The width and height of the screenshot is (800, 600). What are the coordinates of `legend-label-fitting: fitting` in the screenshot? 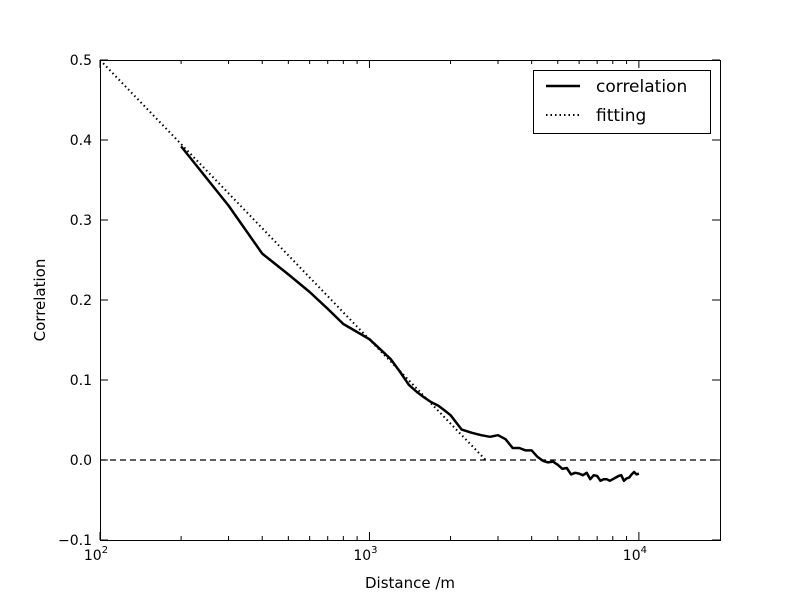 It's located at (621, 116).